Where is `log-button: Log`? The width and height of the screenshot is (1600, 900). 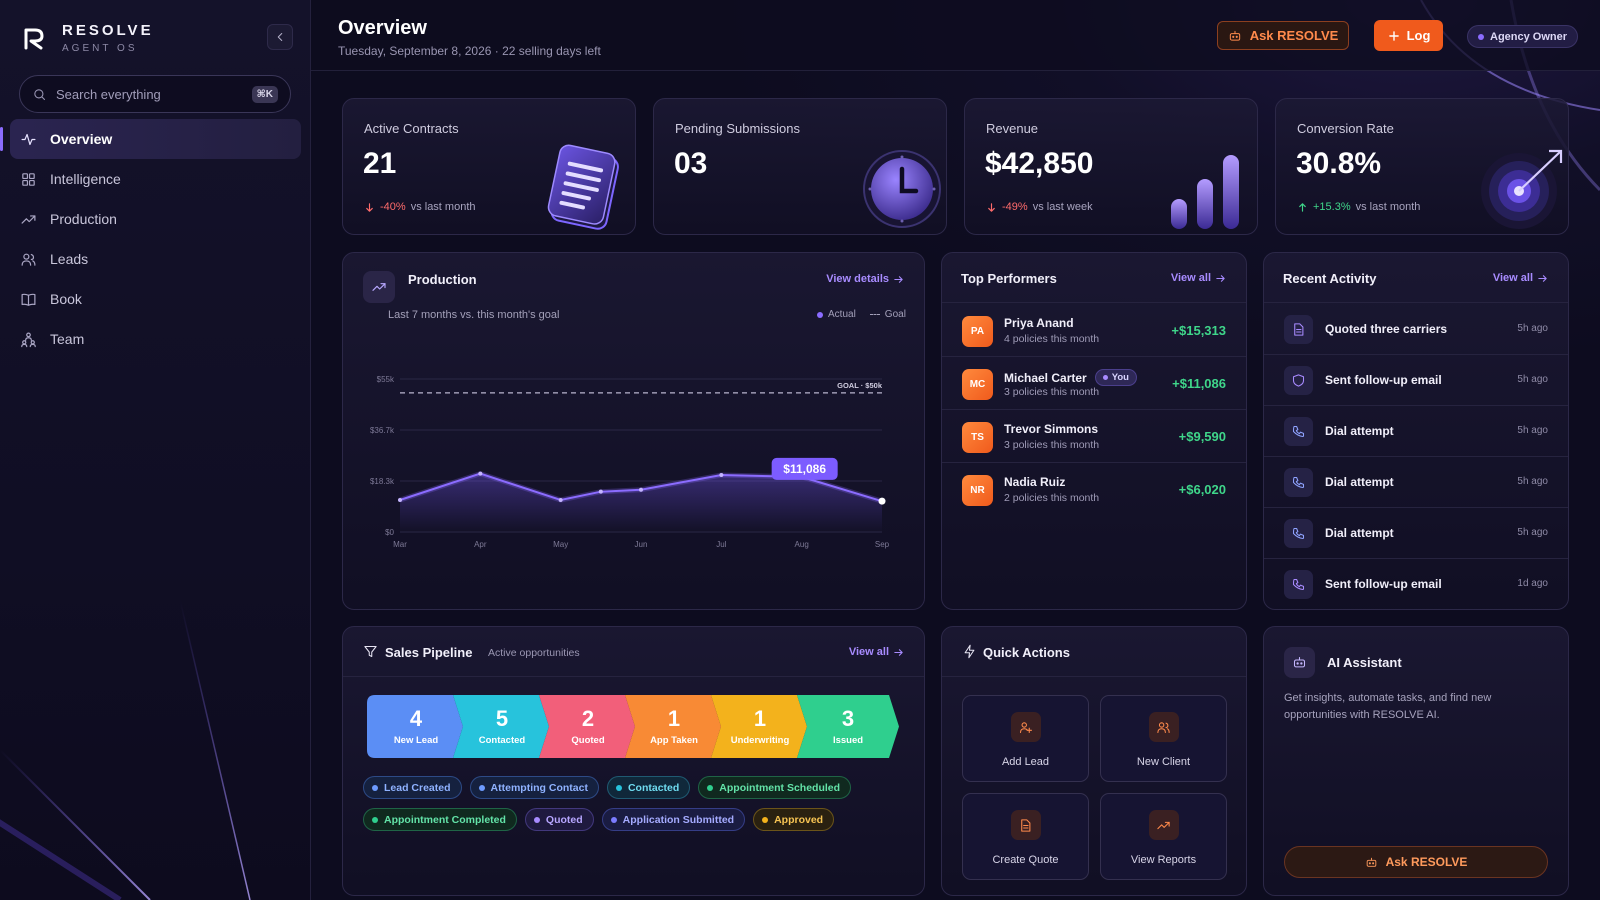
log-button: Log is located at coordinates (1408, 35).